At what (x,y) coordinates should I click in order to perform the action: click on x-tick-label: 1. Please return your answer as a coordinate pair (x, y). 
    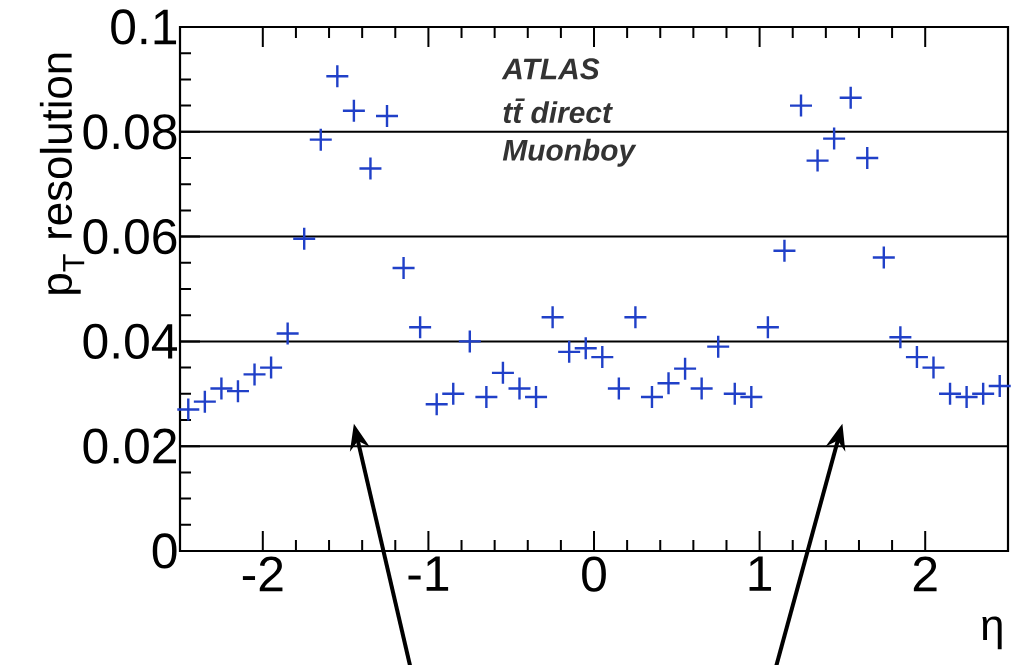
    Looking at the image, I should click on (760, 573).